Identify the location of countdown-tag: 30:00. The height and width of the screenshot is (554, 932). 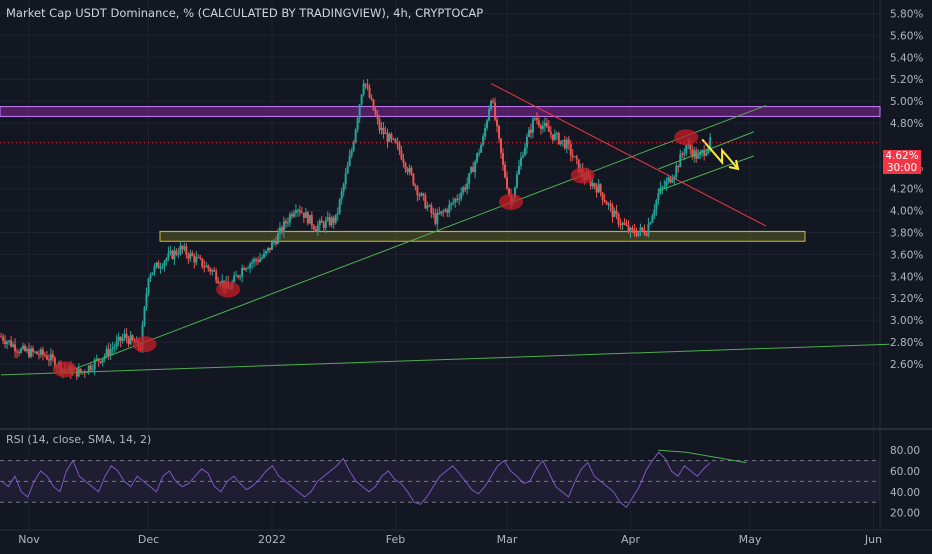
(902, 168).